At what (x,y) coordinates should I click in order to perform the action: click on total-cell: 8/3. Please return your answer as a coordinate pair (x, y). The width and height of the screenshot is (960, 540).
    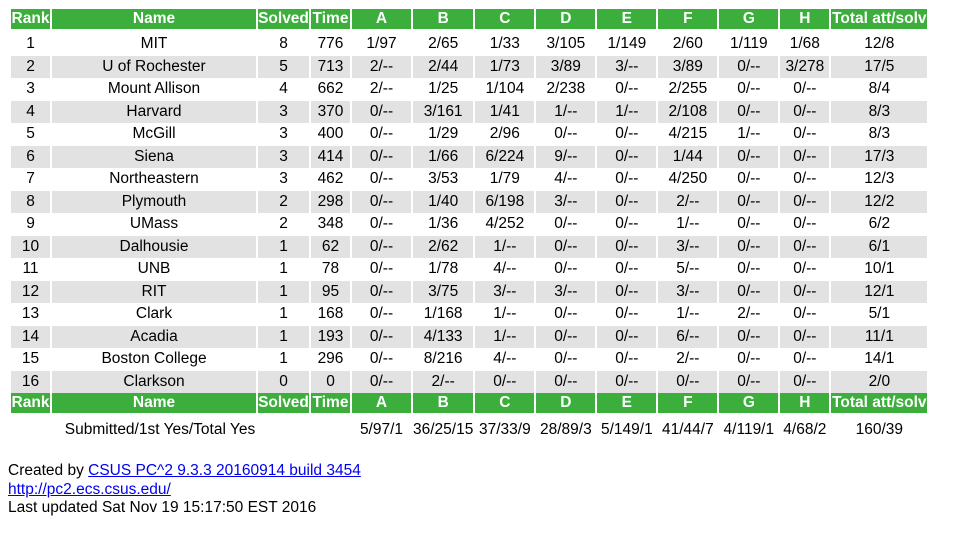
    Looking at the image, I should click on (879, 111).